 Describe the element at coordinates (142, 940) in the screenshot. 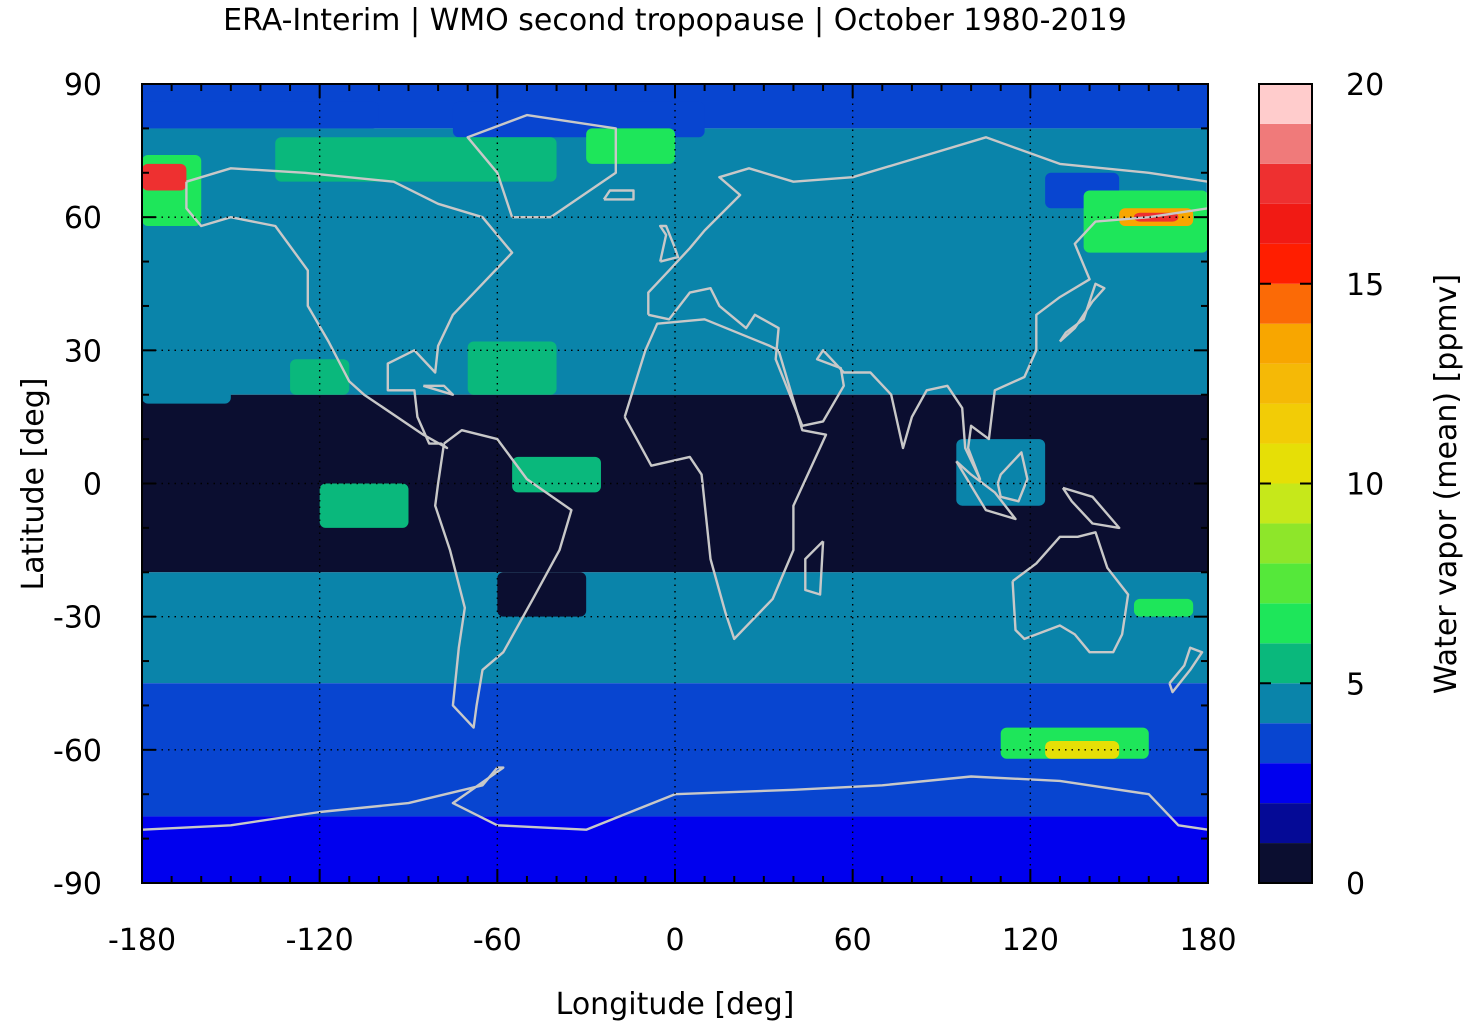

I see `x-tick-label: -180` at that location.